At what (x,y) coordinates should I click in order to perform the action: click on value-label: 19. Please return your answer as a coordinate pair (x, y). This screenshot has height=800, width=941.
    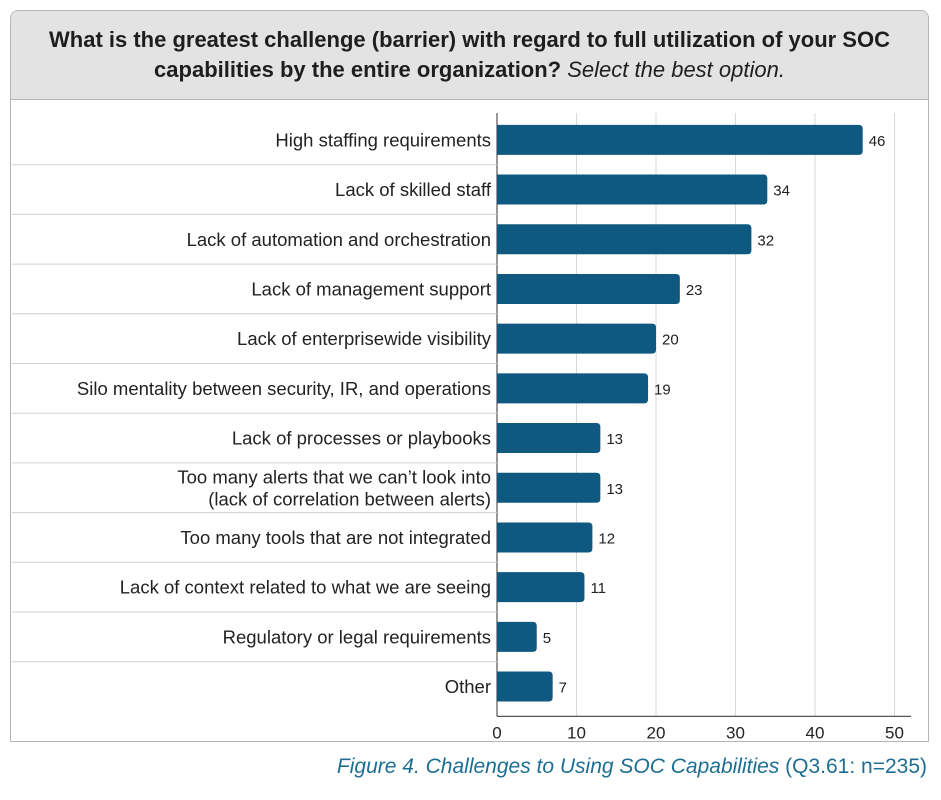
    Looking at the image, I should click on (662, 389).